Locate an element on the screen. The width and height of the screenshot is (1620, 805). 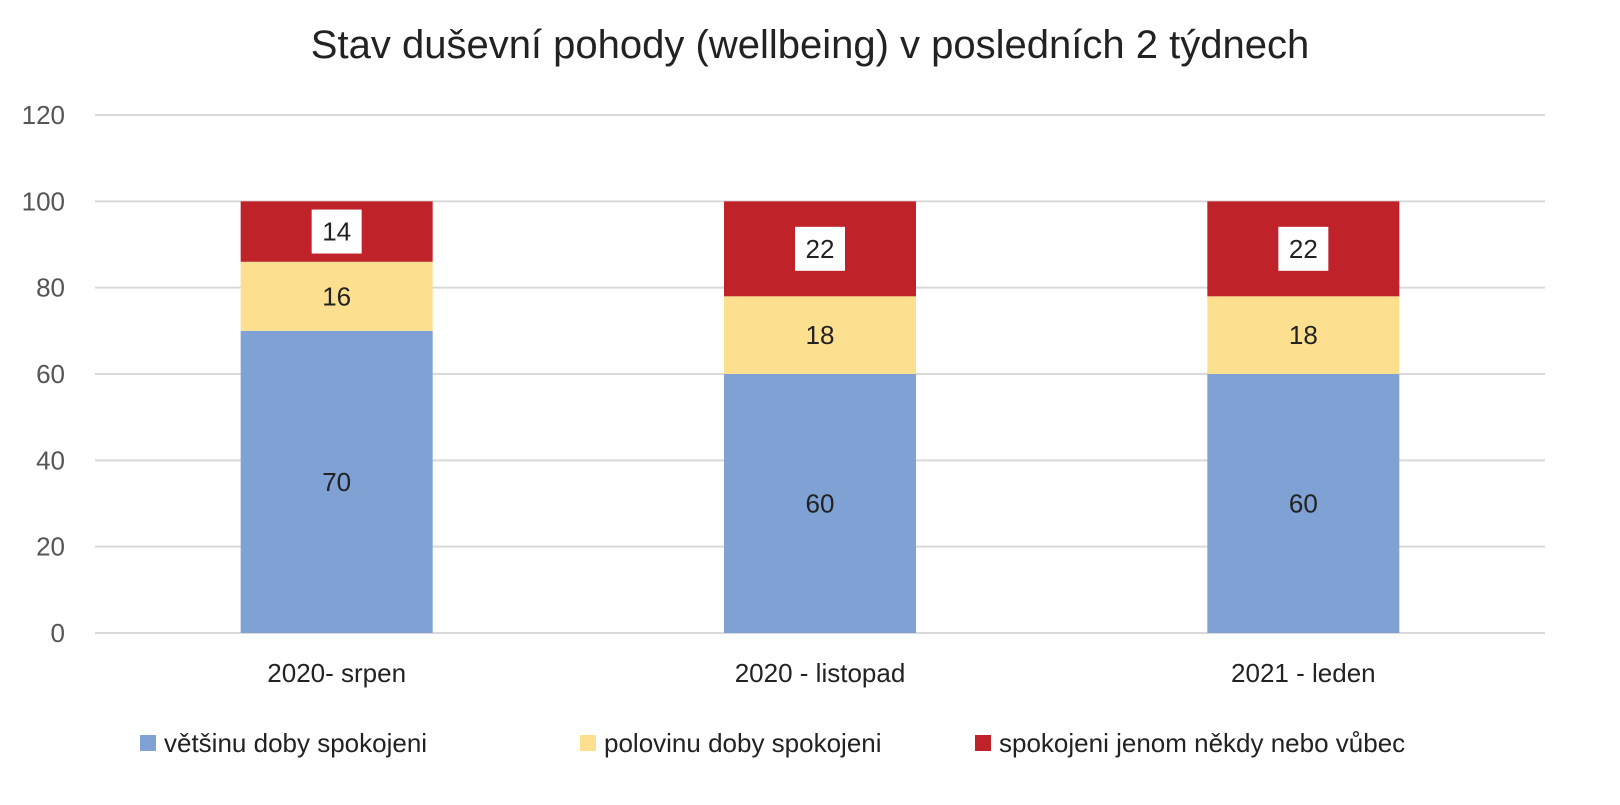
data-label: 70 is located at coordinates (336, 482).